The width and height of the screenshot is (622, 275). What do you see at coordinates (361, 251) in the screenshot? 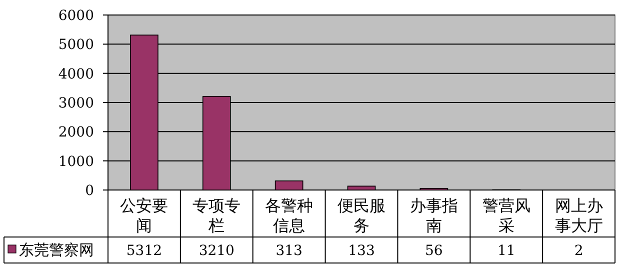
I see `data-label: 133` at bounding box center [361, 251].